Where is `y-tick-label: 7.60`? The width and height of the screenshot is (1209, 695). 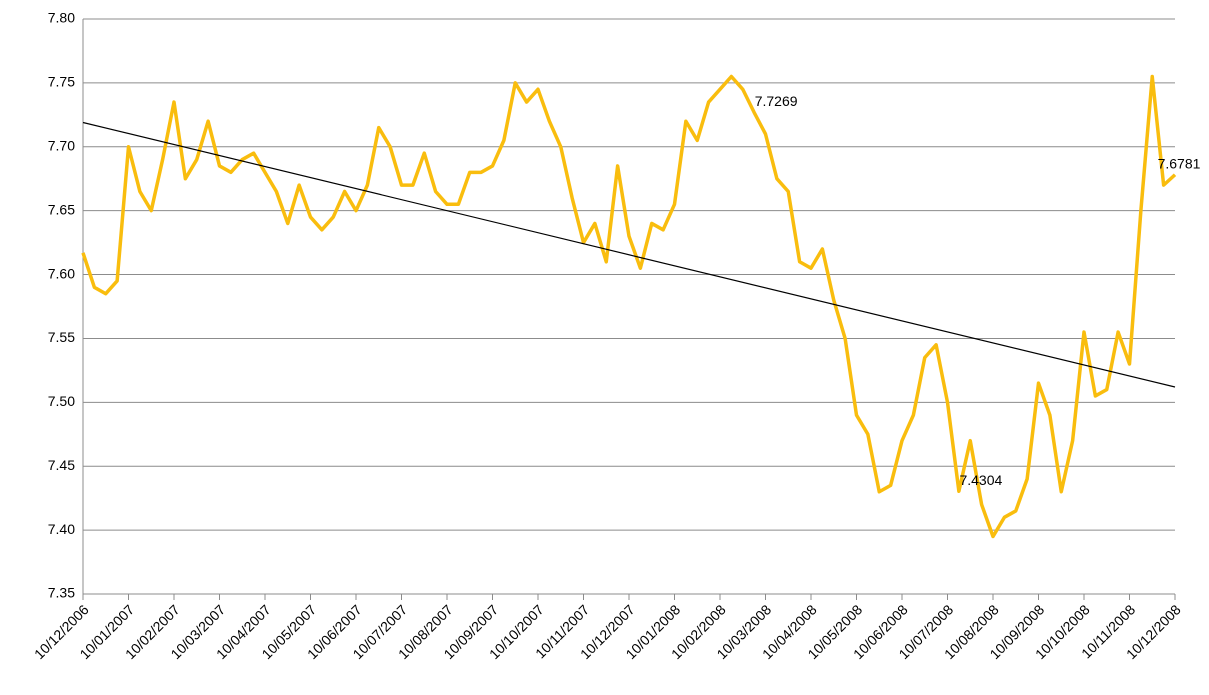 y-tick-label: 7.60 is located at coordinates (61, 273).